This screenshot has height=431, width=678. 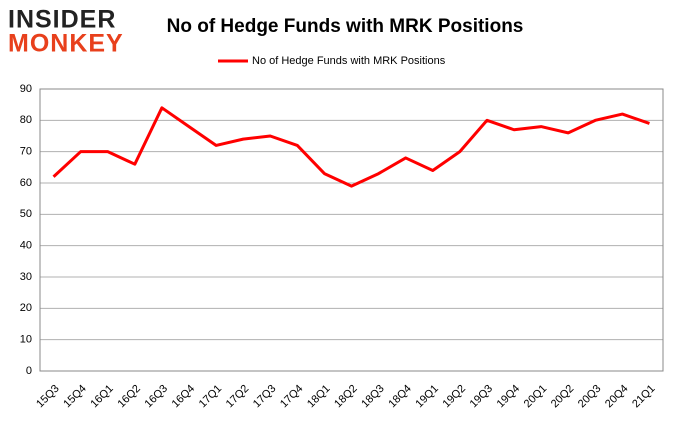 What do you see at coordinates (29, 371) in the screenshot?
I see `y-tick-label: 0` at bounding box center [29, 371].